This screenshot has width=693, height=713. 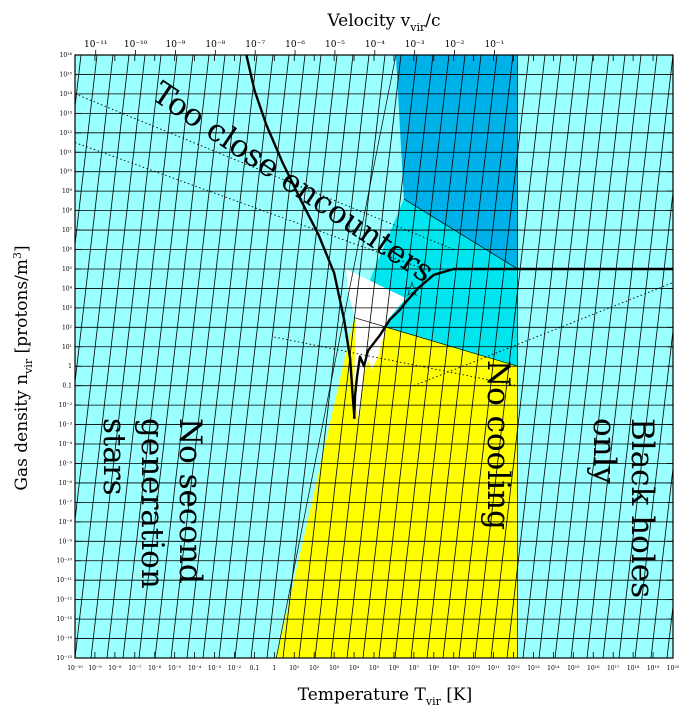 What do you see at coordinates (394, 668) in the screenshot?
I see `x-tick-label: 10⁶` at bounding box center [394, 668].